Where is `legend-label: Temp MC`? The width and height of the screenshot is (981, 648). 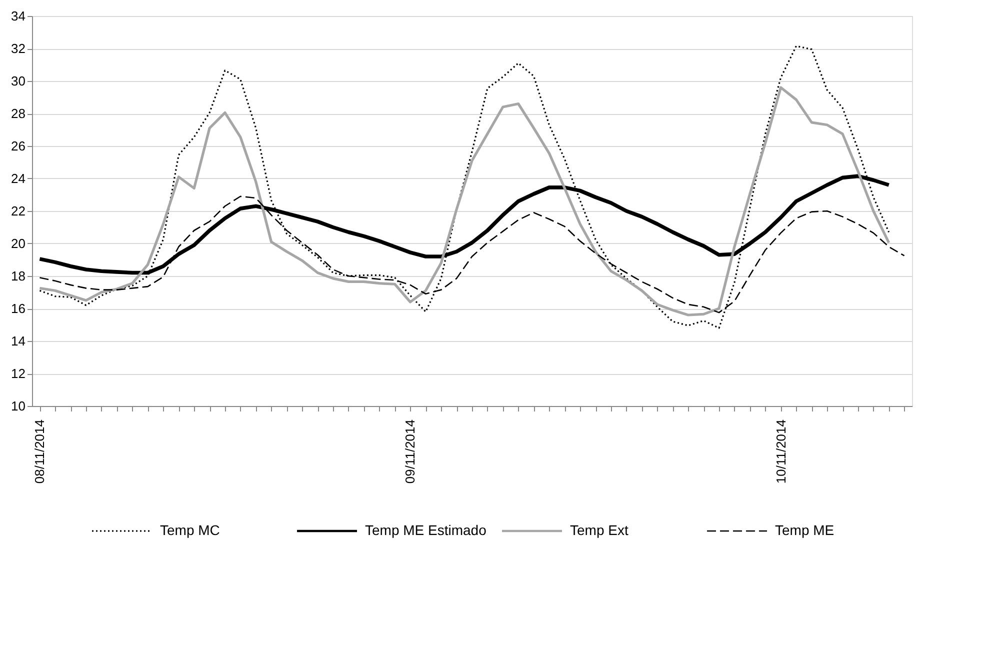 legend-label: Temp MC is located at coordinates (190, 530).